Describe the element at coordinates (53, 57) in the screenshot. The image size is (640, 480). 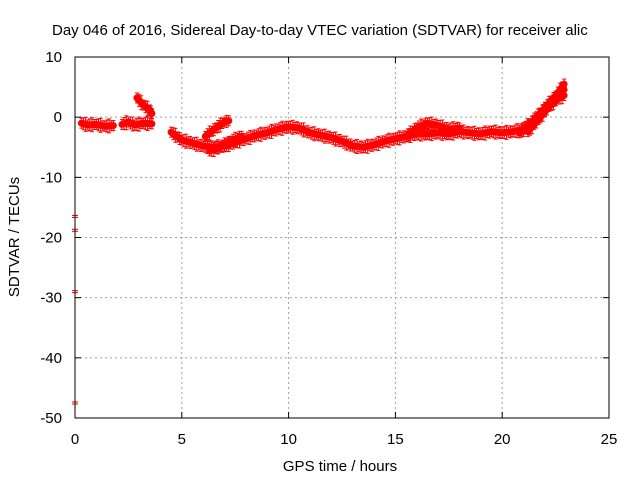
I see `y-tick-label: 10` at that location.